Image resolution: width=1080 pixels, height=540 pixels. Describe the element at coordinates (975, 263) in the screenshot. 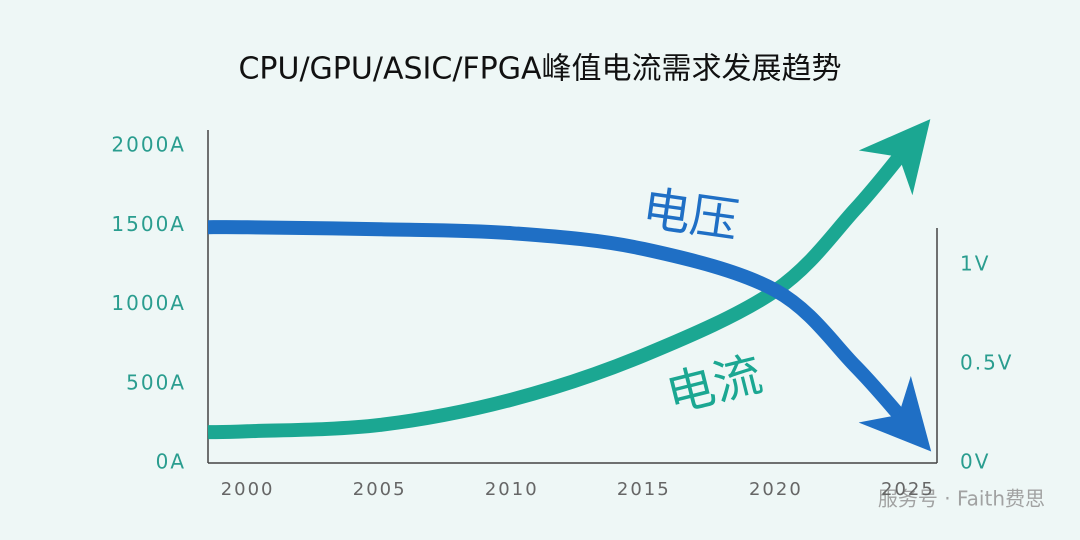

I see `y2-tick-label: 1V` at that location.